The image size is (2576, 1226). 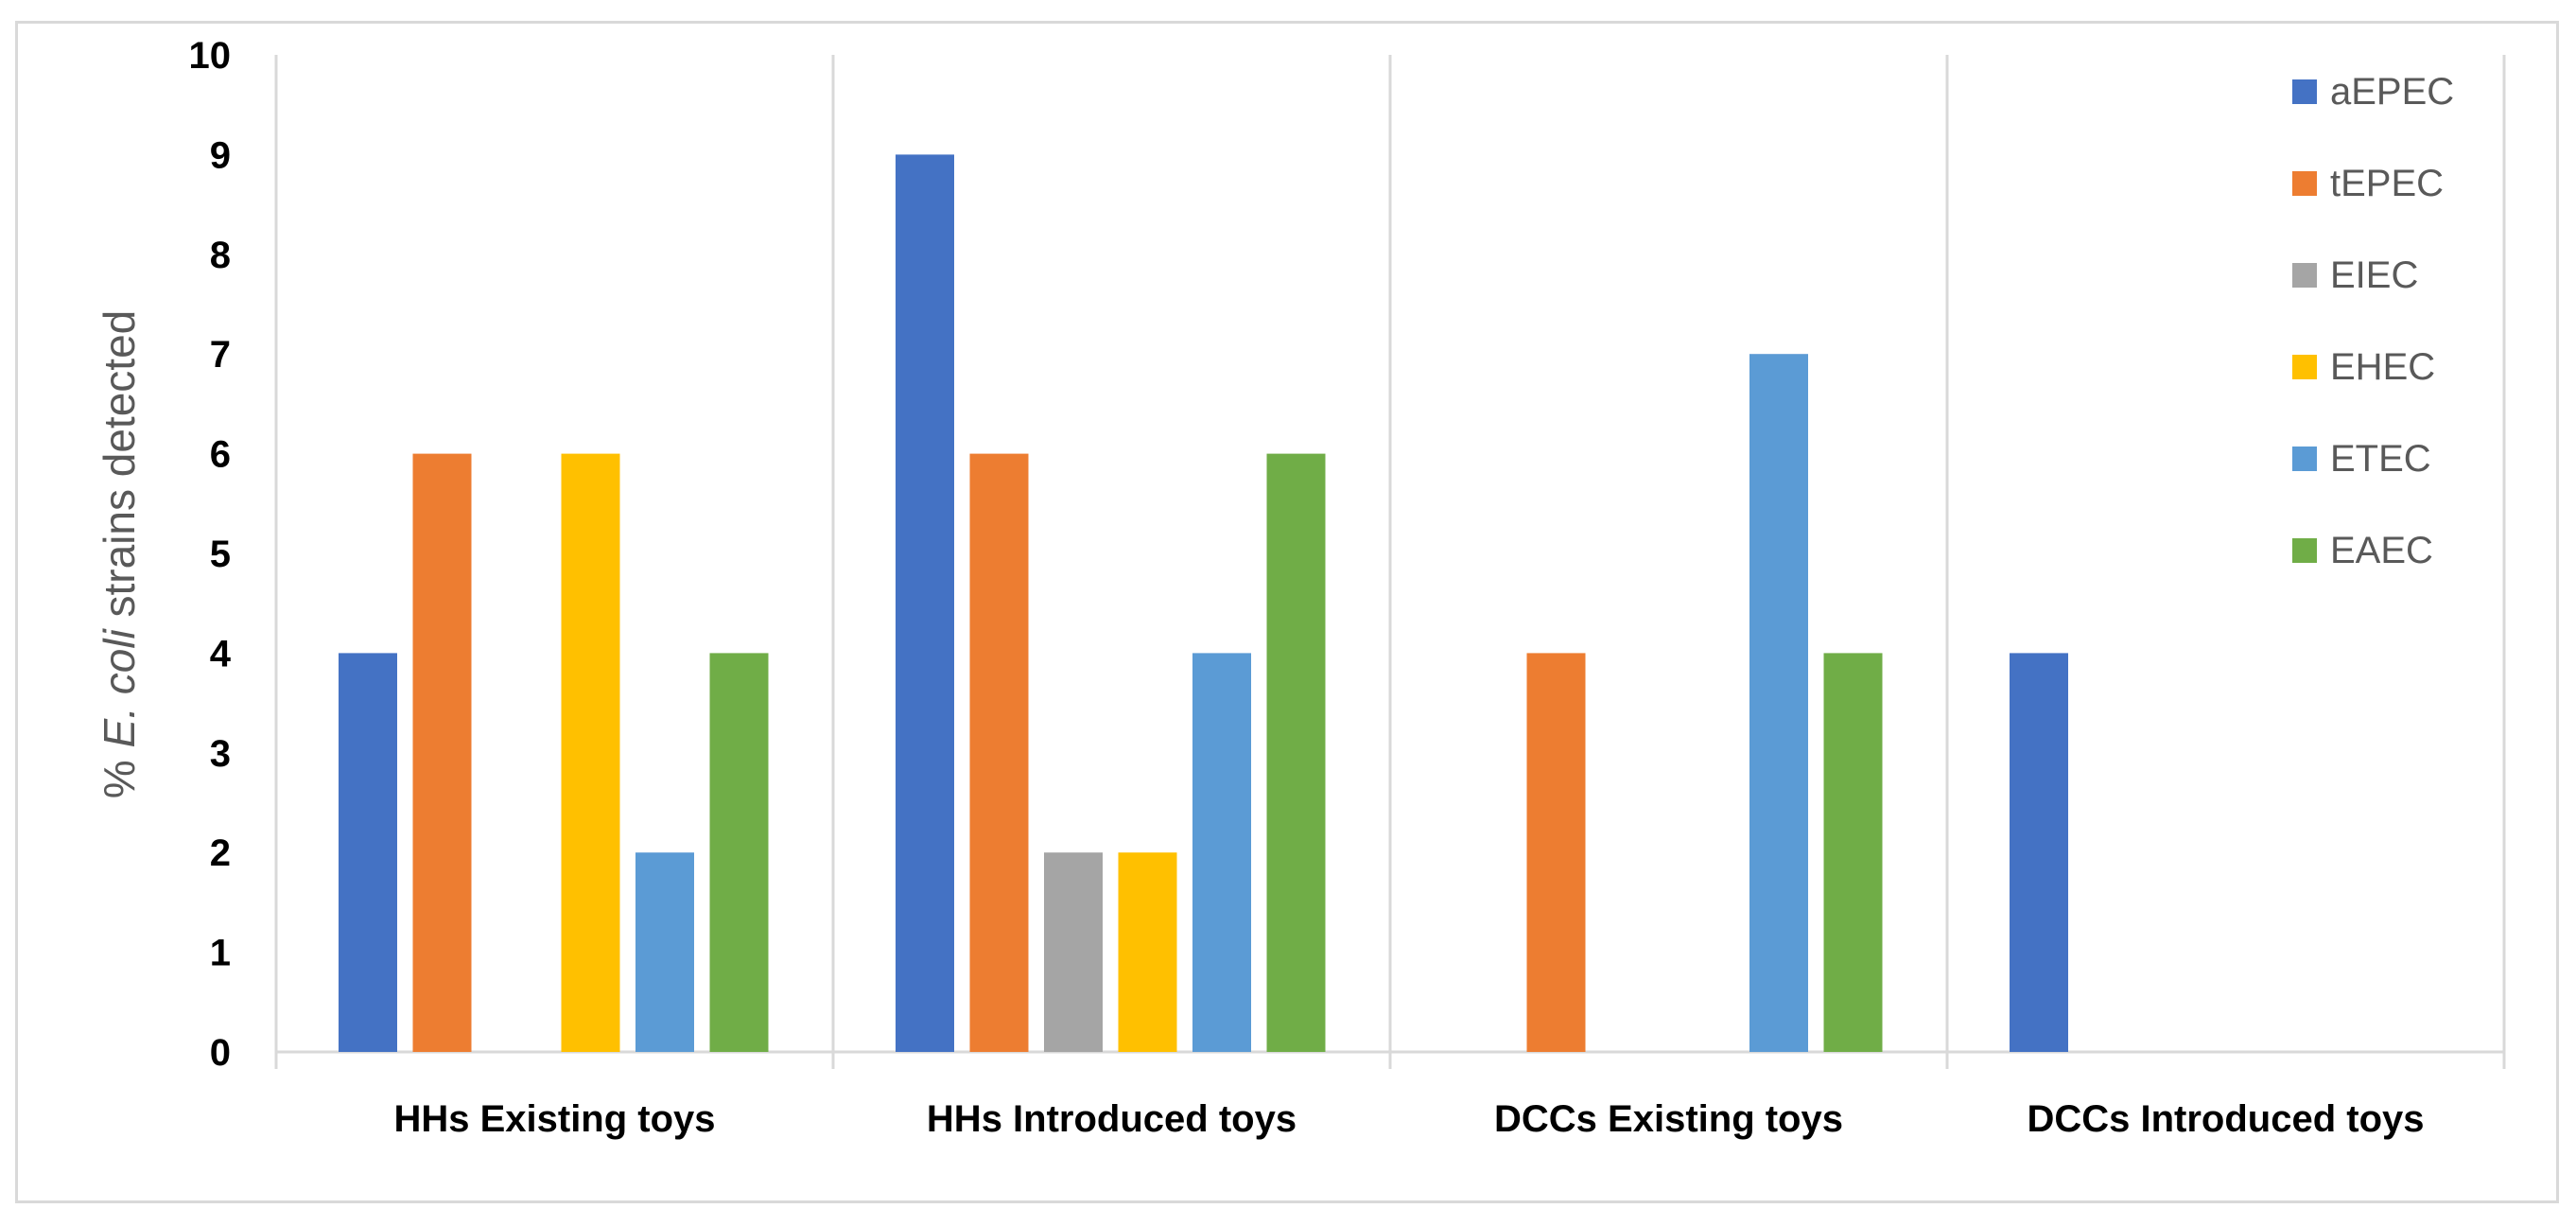 I want to click on legend-label-eaec: EAEC, so click(x=2381, y=550).